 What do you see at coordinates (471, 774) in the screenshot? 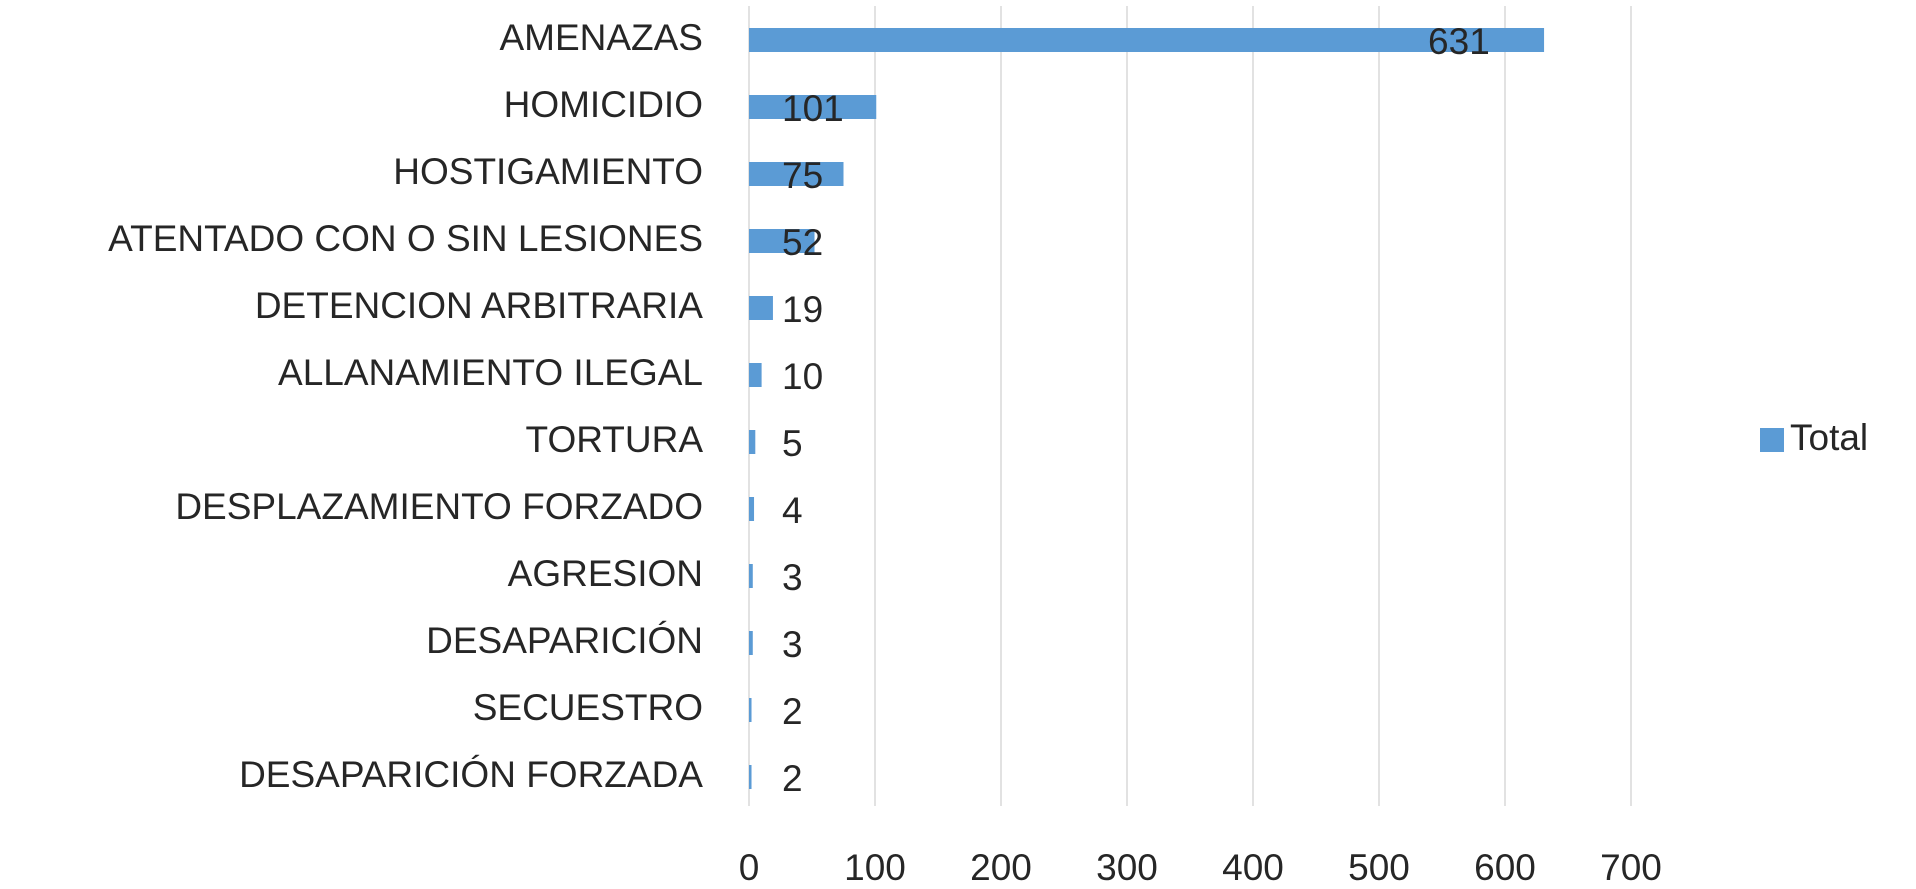
I see `y-tick-label: DESAPARICIÓN FORZADA` at bounding box center [471, 774].